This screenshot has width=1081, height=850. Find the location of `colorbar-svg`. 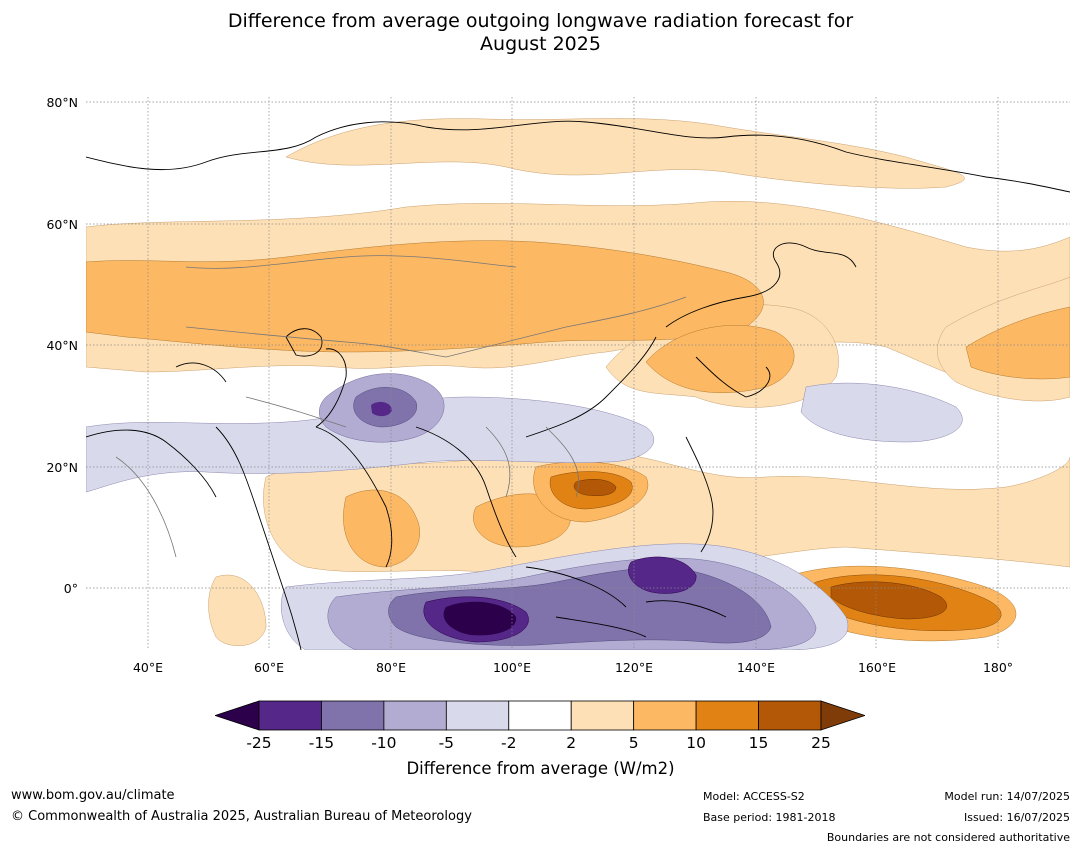

colorbar-svg is located at coordinates (540, 715).